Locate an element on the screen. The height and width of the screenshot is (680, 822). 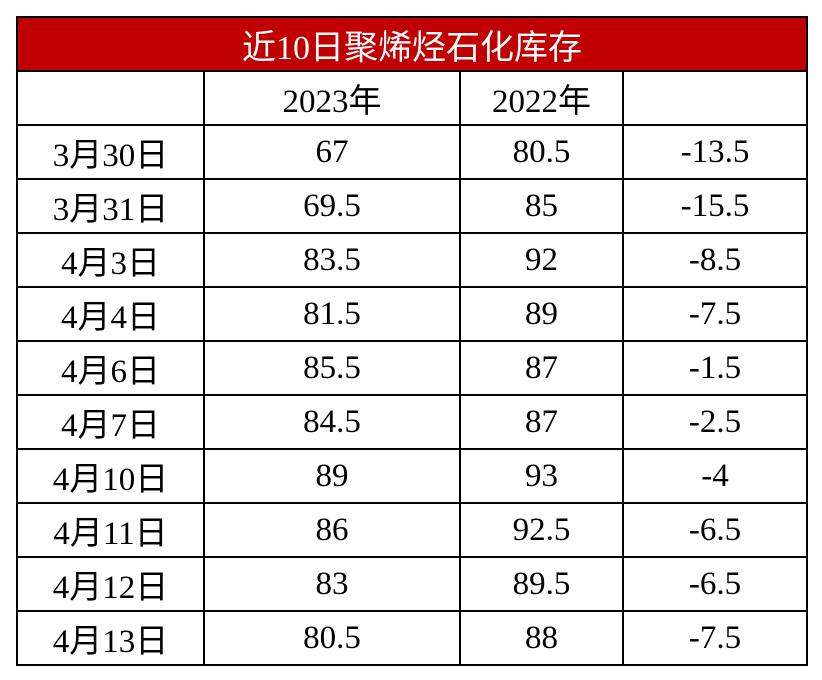
data-row: 4月12日 83 89.5 -6.5 is located at coordinates (412, 584).